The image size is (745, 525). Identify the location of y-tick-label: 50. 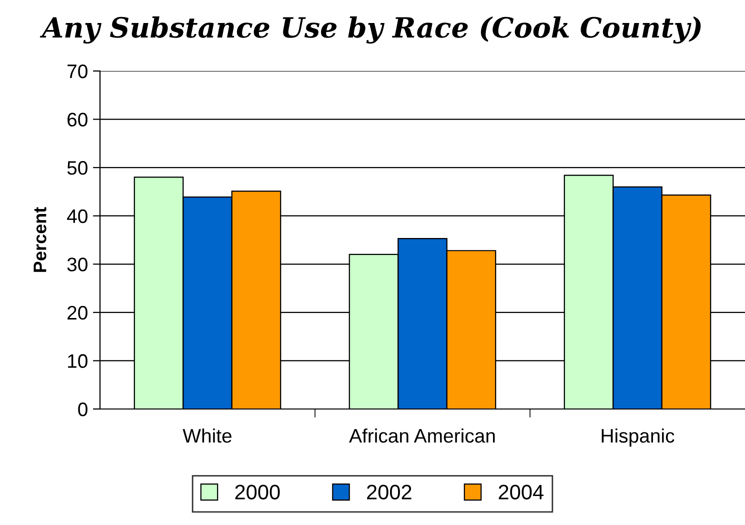
(77, 168).